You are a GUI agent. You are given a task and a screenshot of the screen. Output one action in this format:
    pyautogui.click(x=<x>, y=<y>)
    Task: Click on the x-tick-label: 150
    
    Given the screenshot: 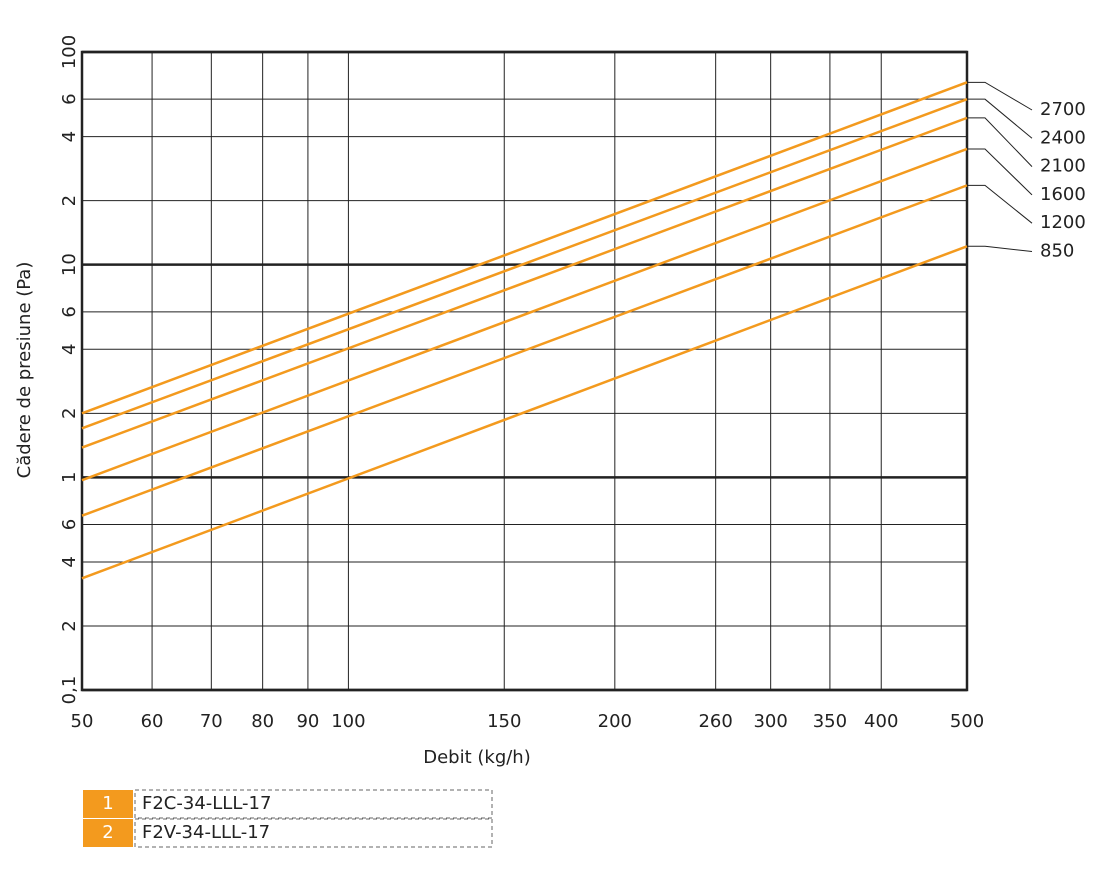 What is the action you would take?
    pyautogui.click(x=504, y=721)
    